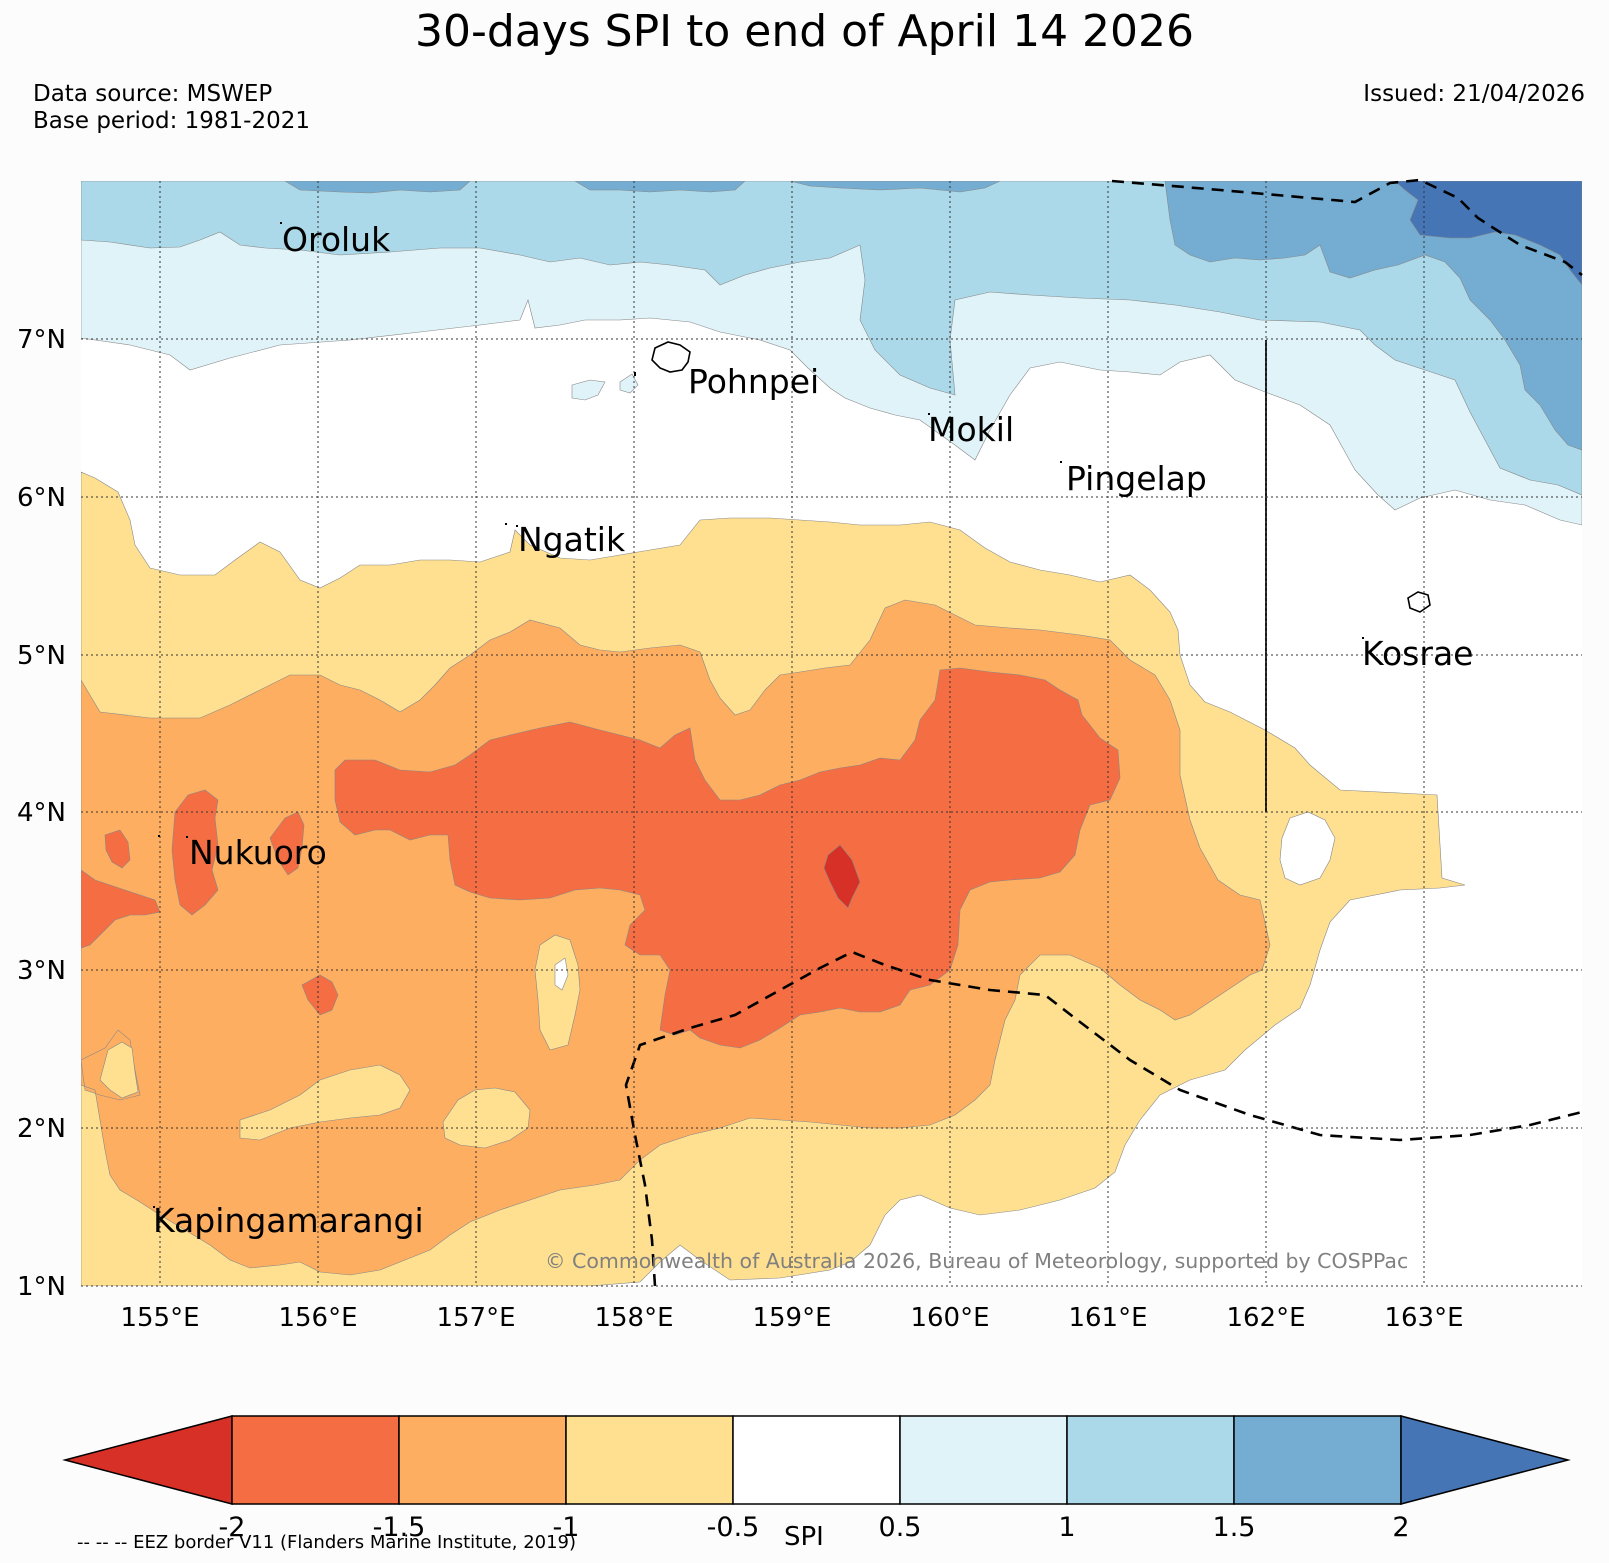  I want to click on colorbar-tick: -1, so click(566, 1527).